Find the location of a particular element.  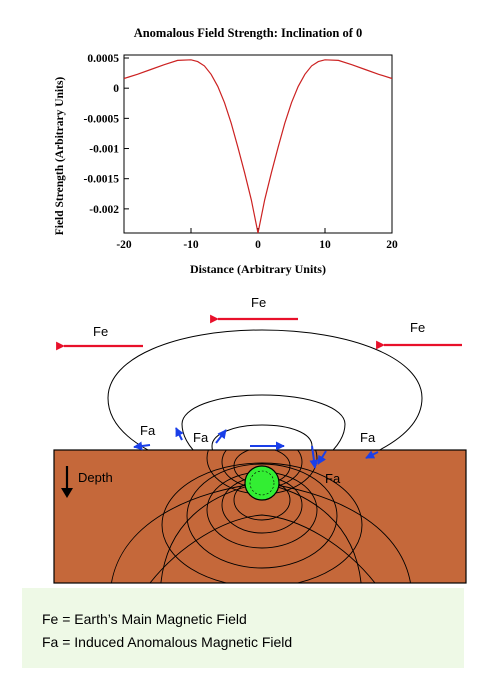

fa-label-3: Fa is located at coordinates (368, 437).